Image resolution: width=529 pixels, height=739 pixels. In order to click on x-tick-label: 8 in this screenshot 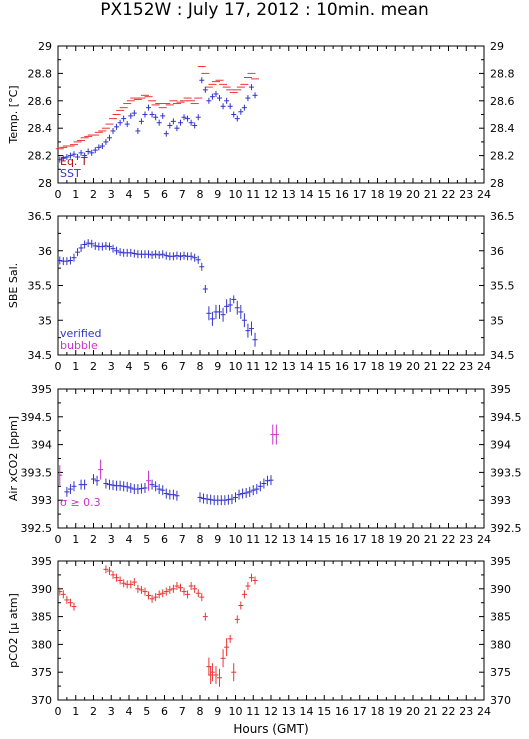, I will do `click(200, 539)`.